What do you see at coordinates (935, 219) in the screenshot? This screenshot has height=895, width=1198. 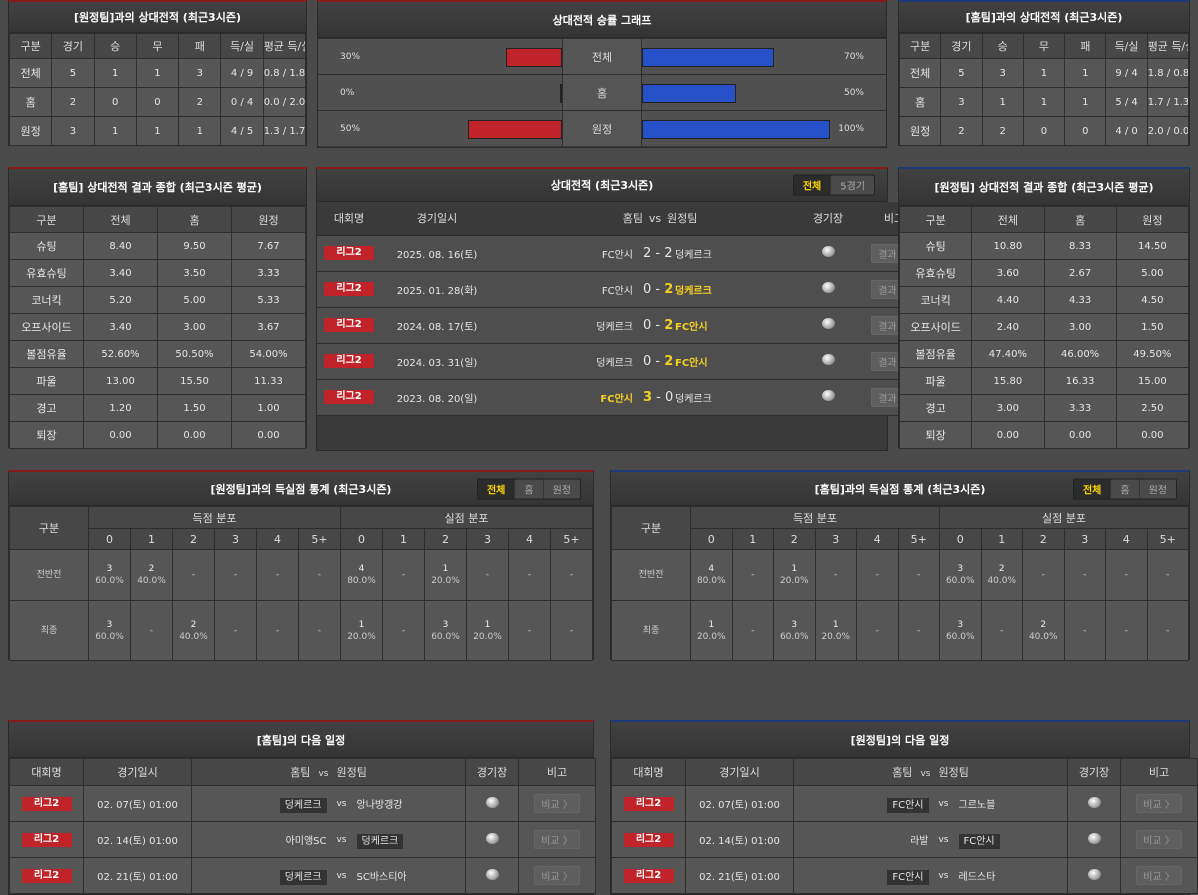 I see `column-header: 구분` at bounding box center [935, 219].